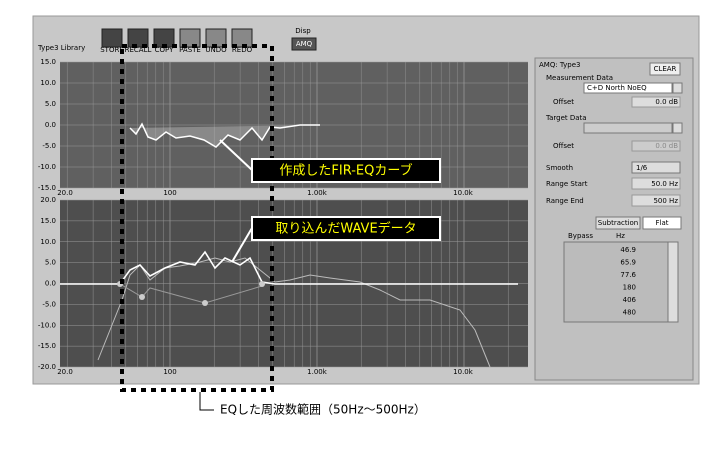 This screenshot has width=726, height=451. Describe the element at coordinates (323, 409) in the screenshot. I see `range-caption: EQした周波数範囲（50Hz～500Hz）` at that location.